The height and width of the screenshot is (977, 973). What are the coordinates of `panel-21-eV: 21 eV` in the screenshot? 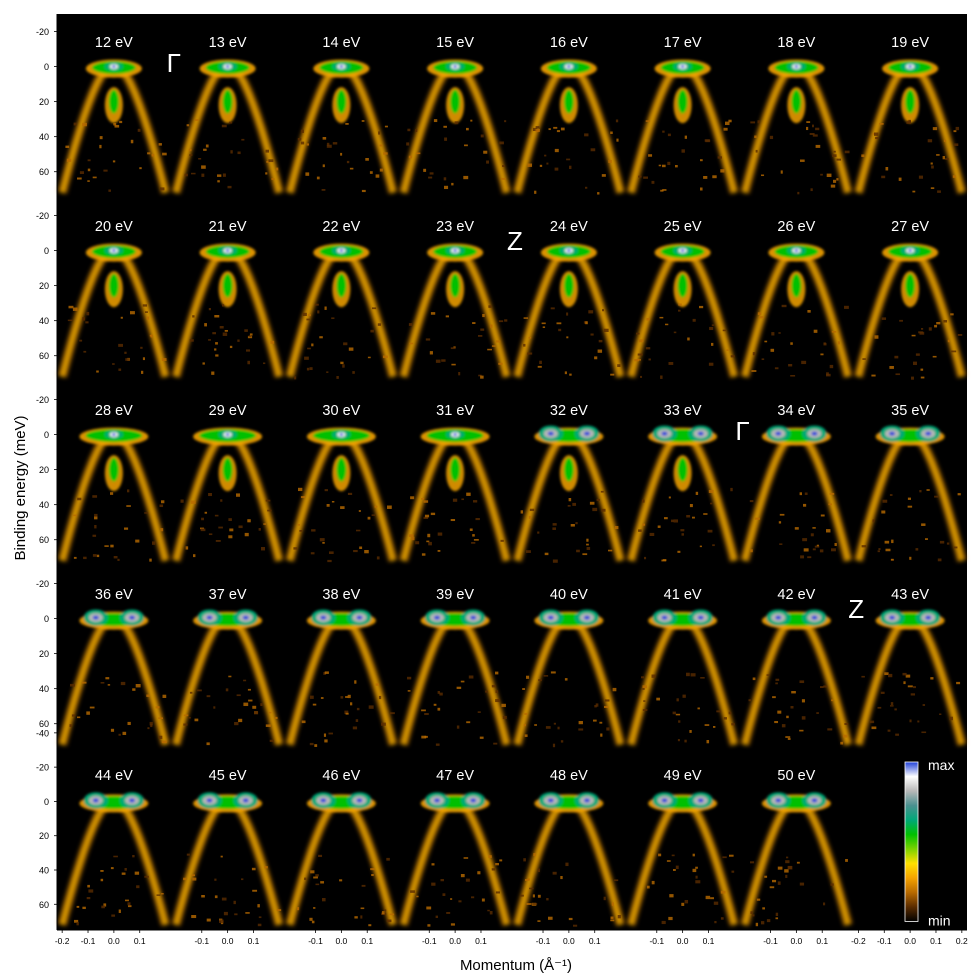 It's located at (227, 298).